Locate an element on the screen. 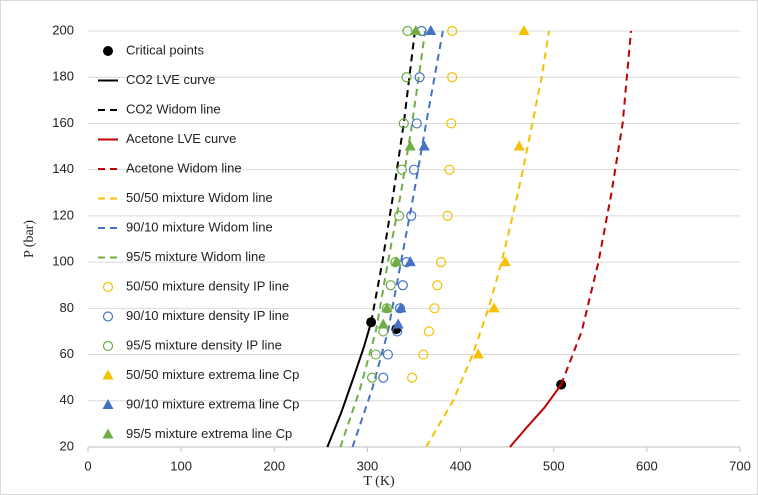  x-tick-label: 0 is located at coordinates (87, 465).